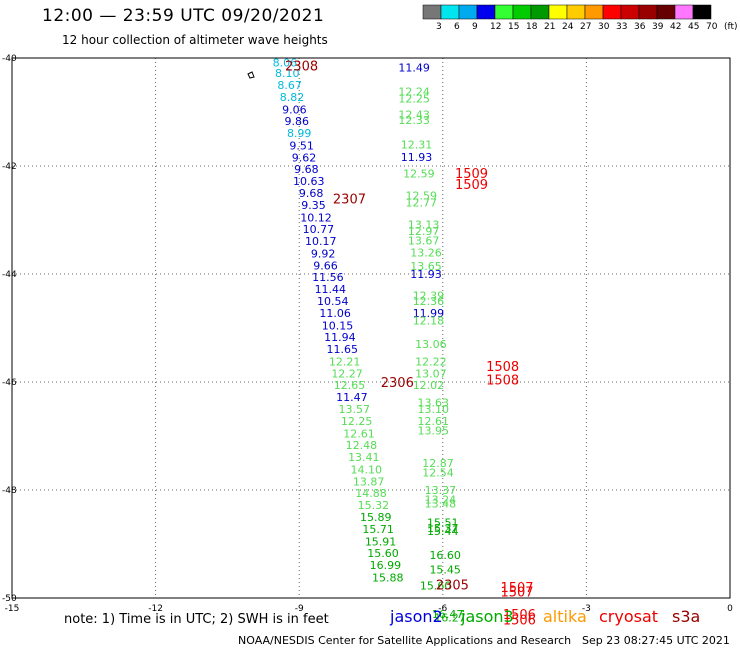 The width and height of the screenshot is (740, 650). Describe the element at coordinates (289, 85) in the screenshot. I see `swh-point: 8.67` at that location.